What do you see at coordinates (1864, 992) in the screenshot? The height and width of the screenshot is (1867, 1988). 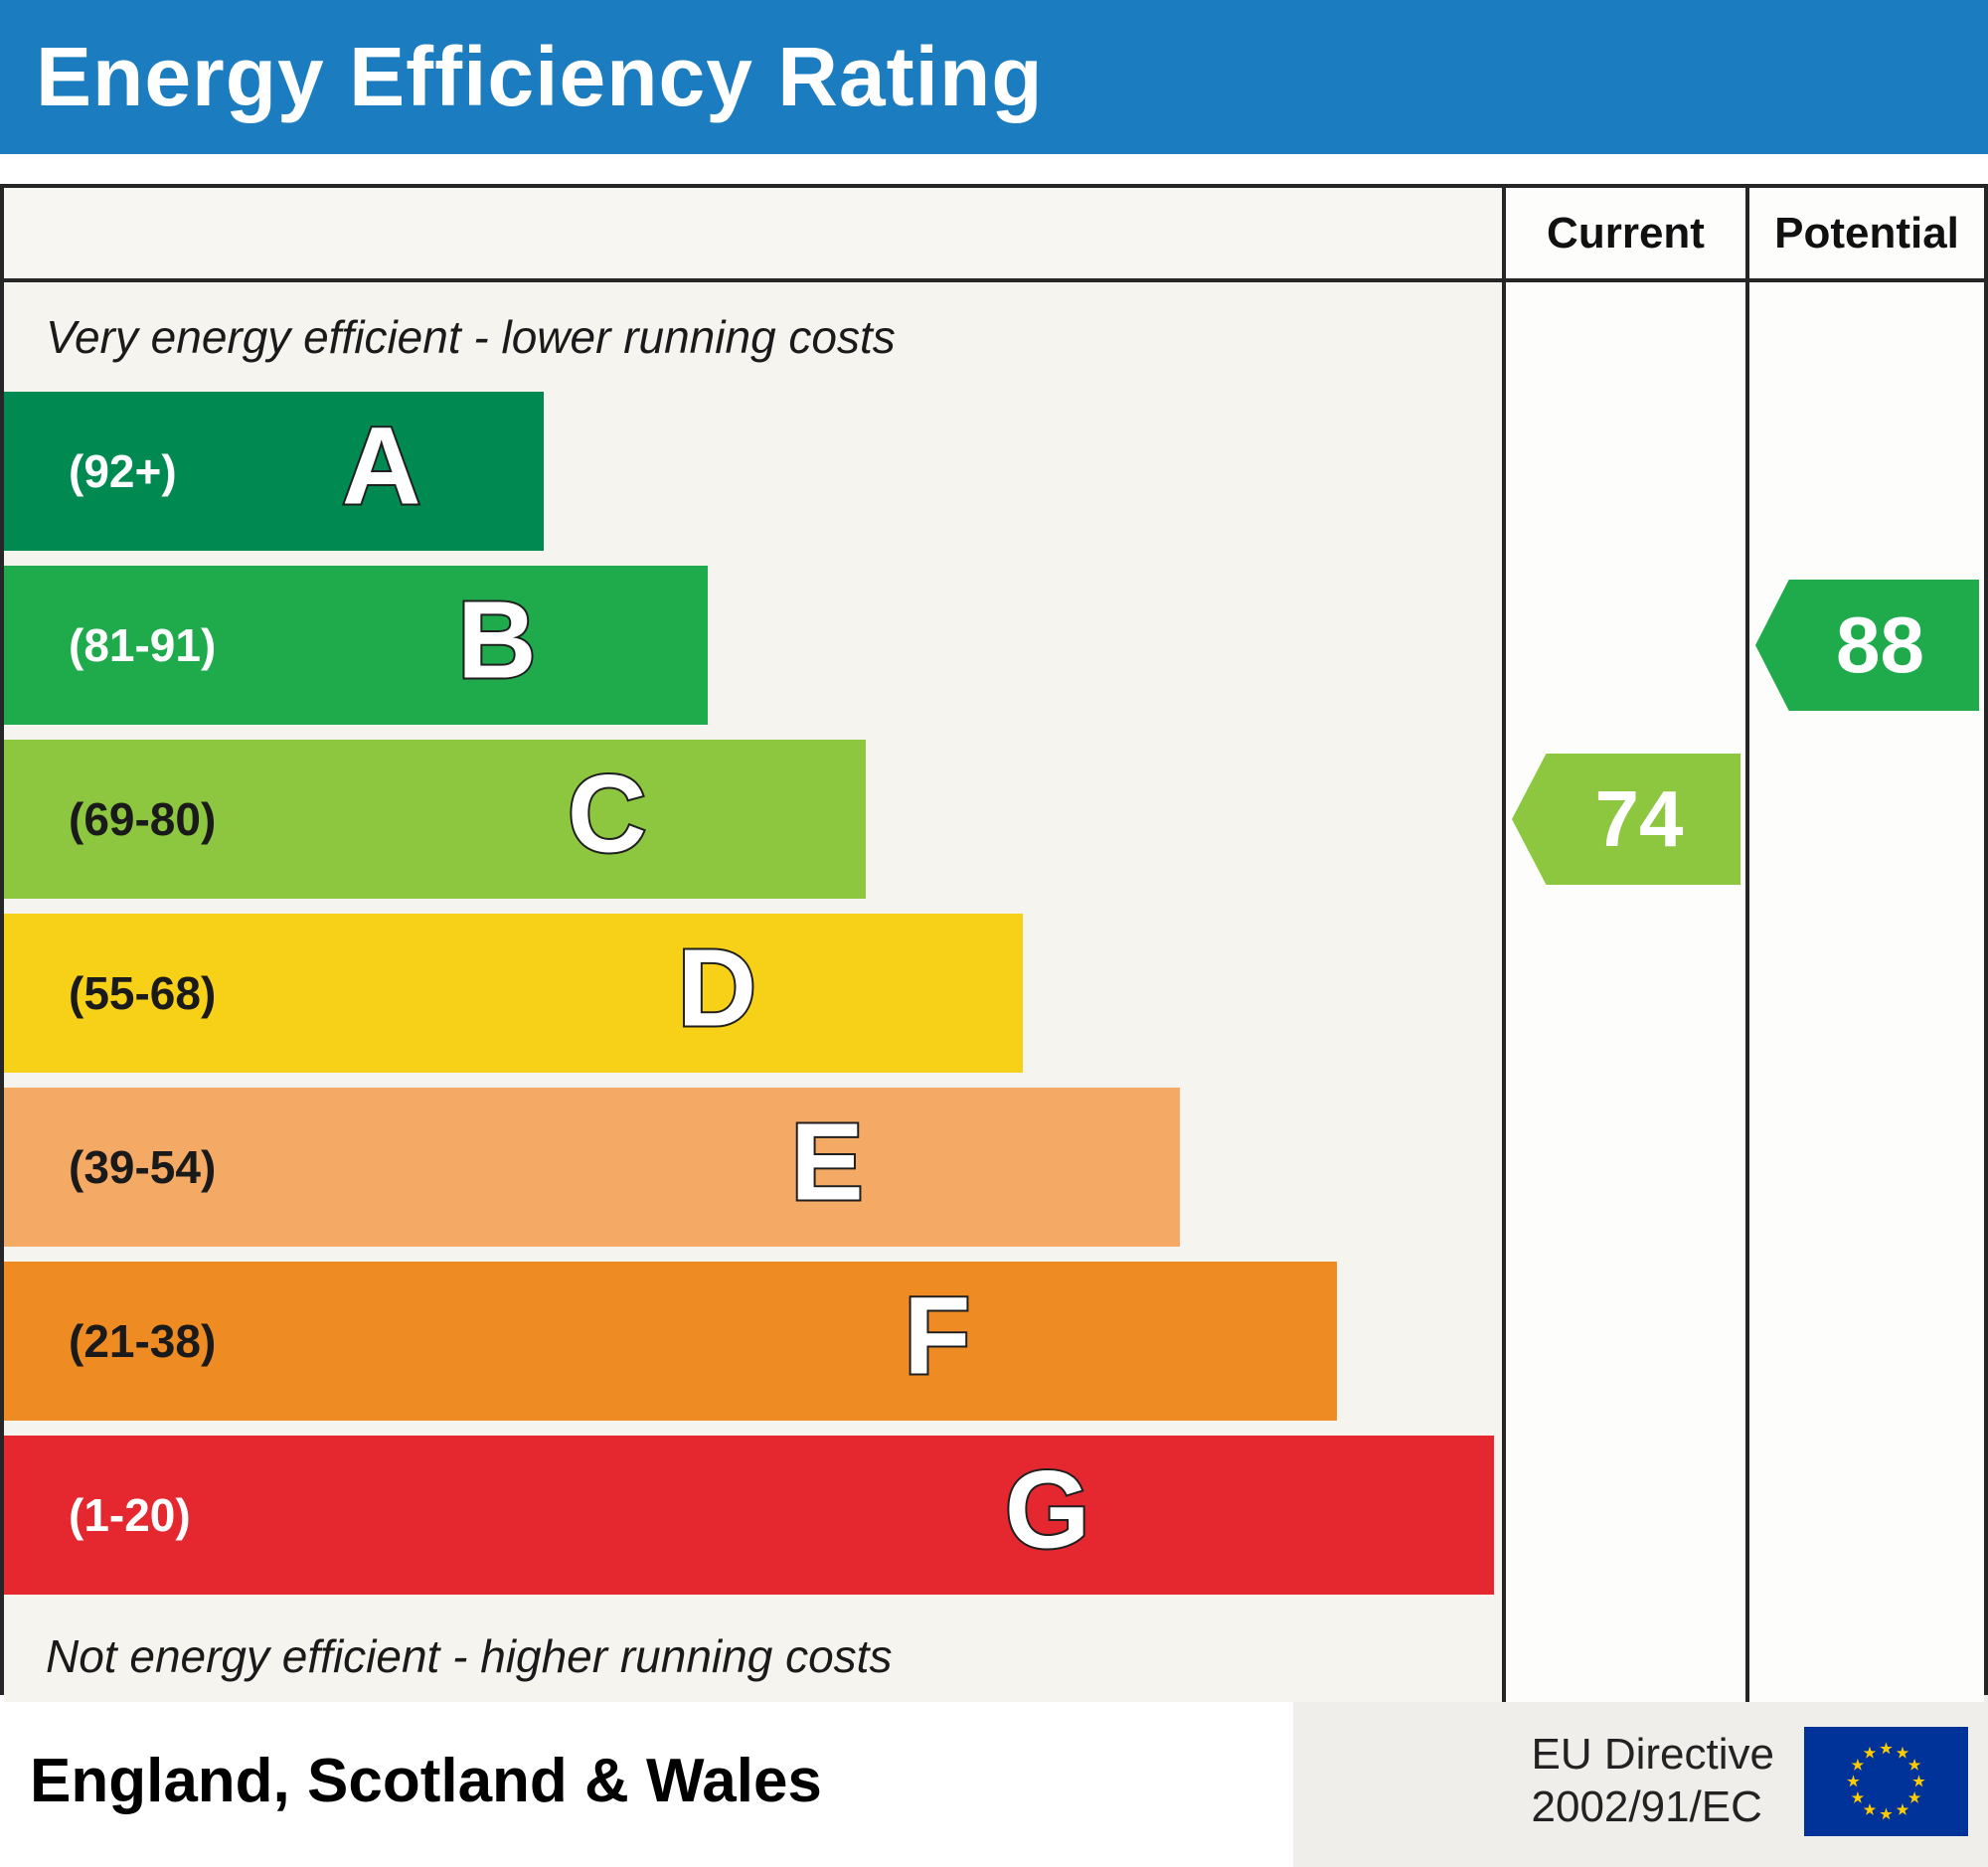 I see `potential-column: 88` at bounding box center [1864, 992].